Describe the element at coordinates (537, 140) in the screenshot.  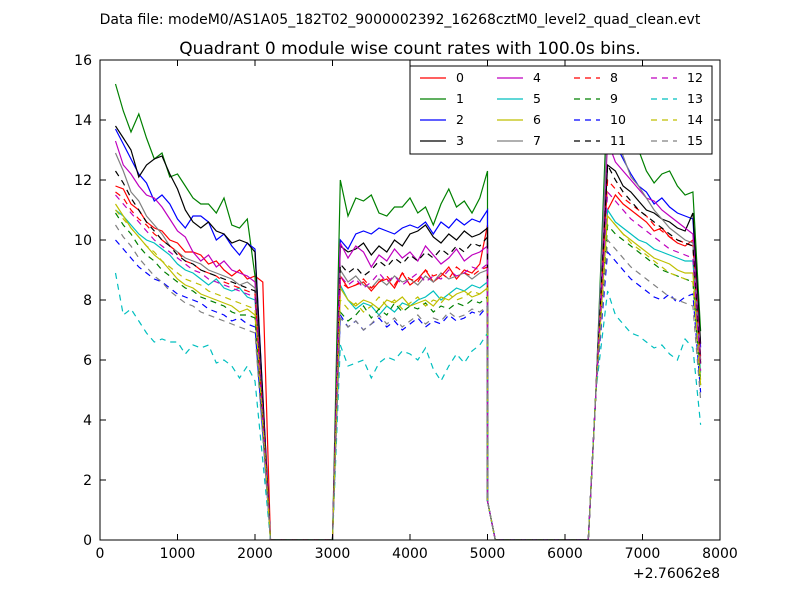
I see `legend-label: 7` at that location.